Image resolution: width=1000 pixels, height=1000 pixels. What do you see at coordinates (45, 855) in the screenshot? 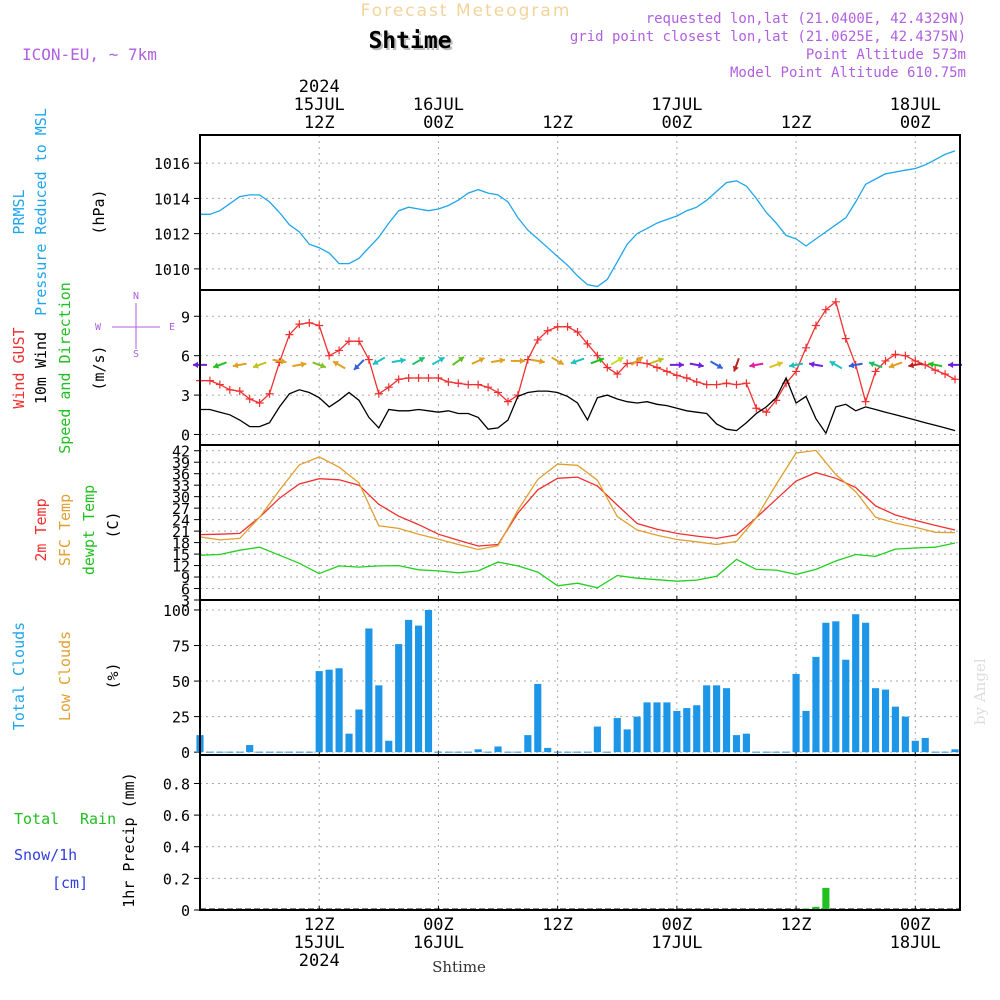
I see `axis-label-snow: Snow/1h` at bounding box center [45, 855].